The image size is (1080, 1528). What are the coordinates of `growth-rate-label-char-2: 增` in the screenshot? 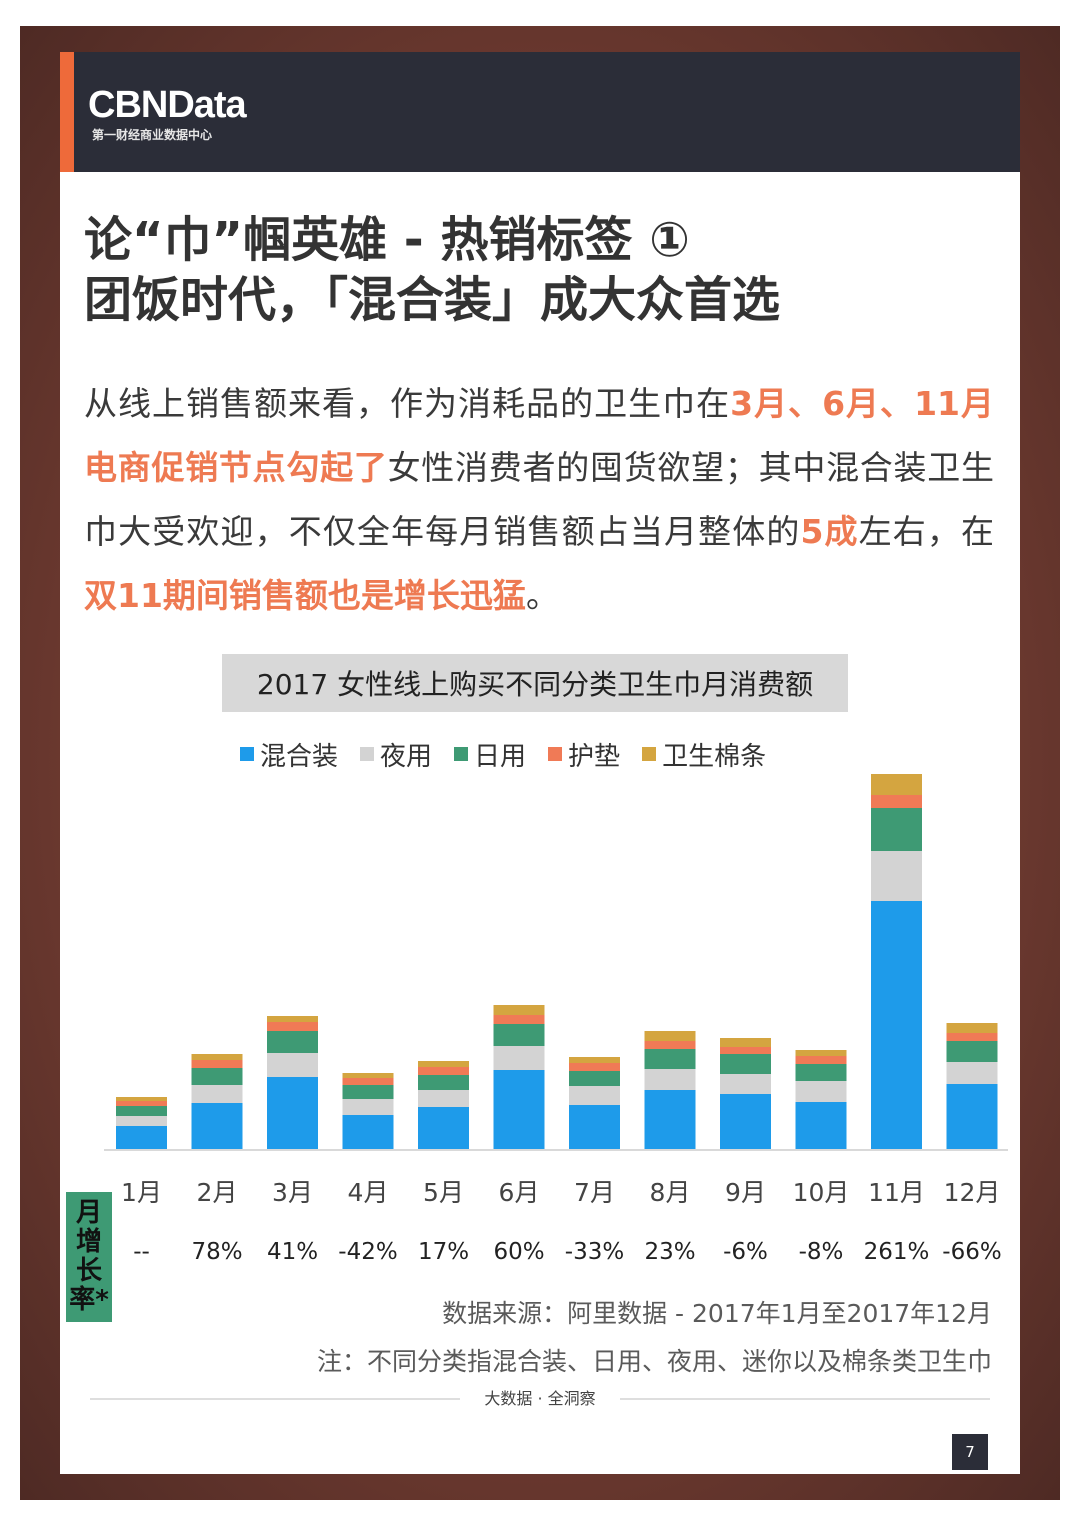 It's located at (88, 1242).